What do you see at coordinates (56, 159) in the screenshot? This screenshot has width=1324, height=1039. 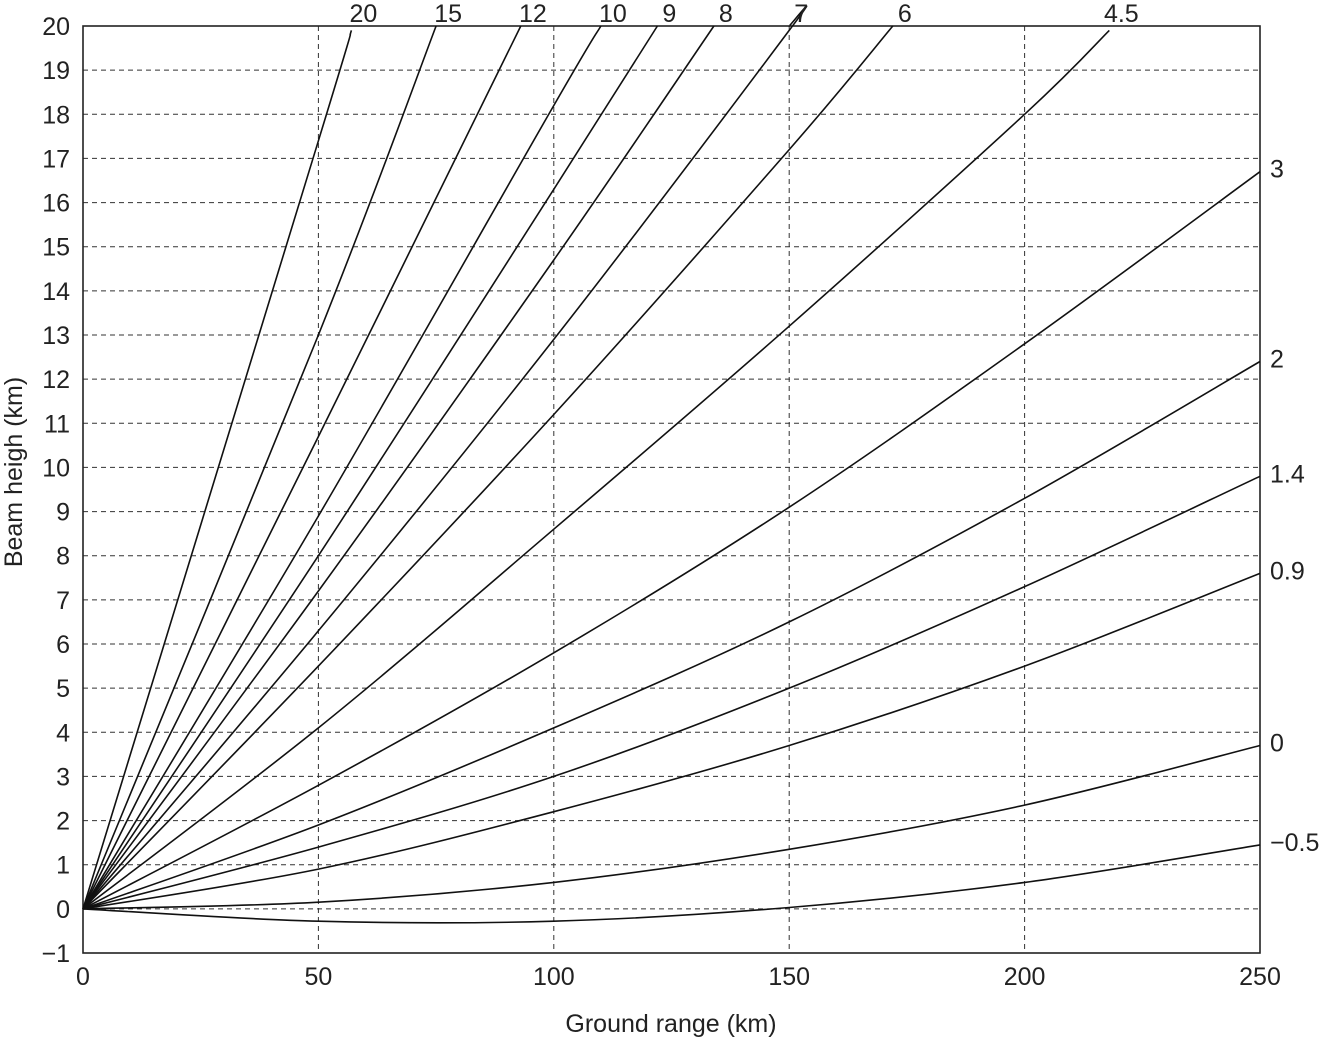 I see `y-tick-label: 17` at bounding box center [56, 159].